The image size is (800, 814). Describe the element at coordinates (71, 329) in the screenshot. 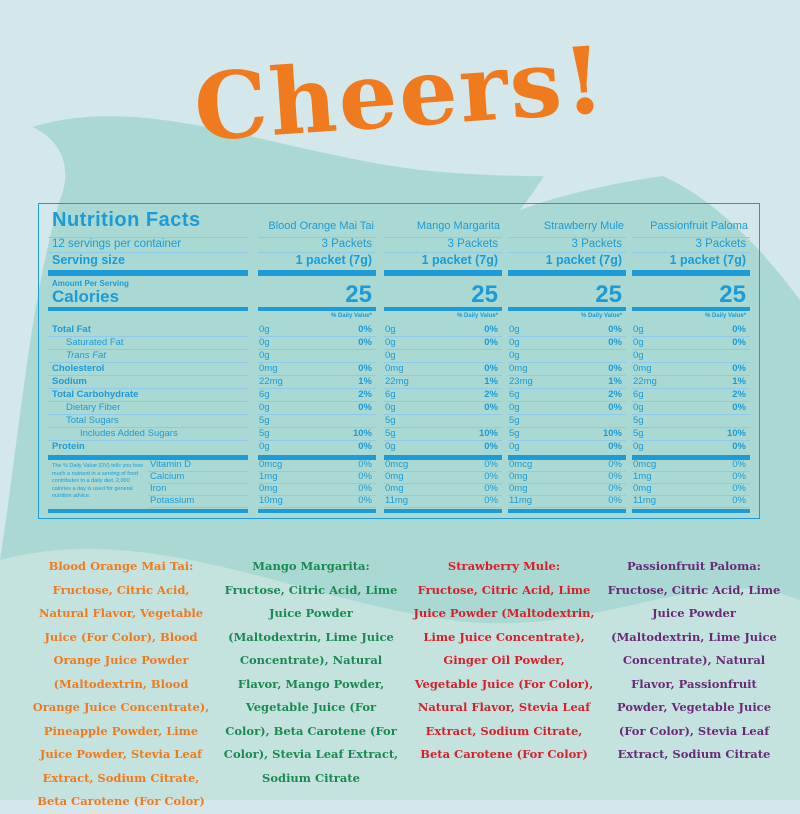

I see `nutrient-name: Total Fat` at that location.